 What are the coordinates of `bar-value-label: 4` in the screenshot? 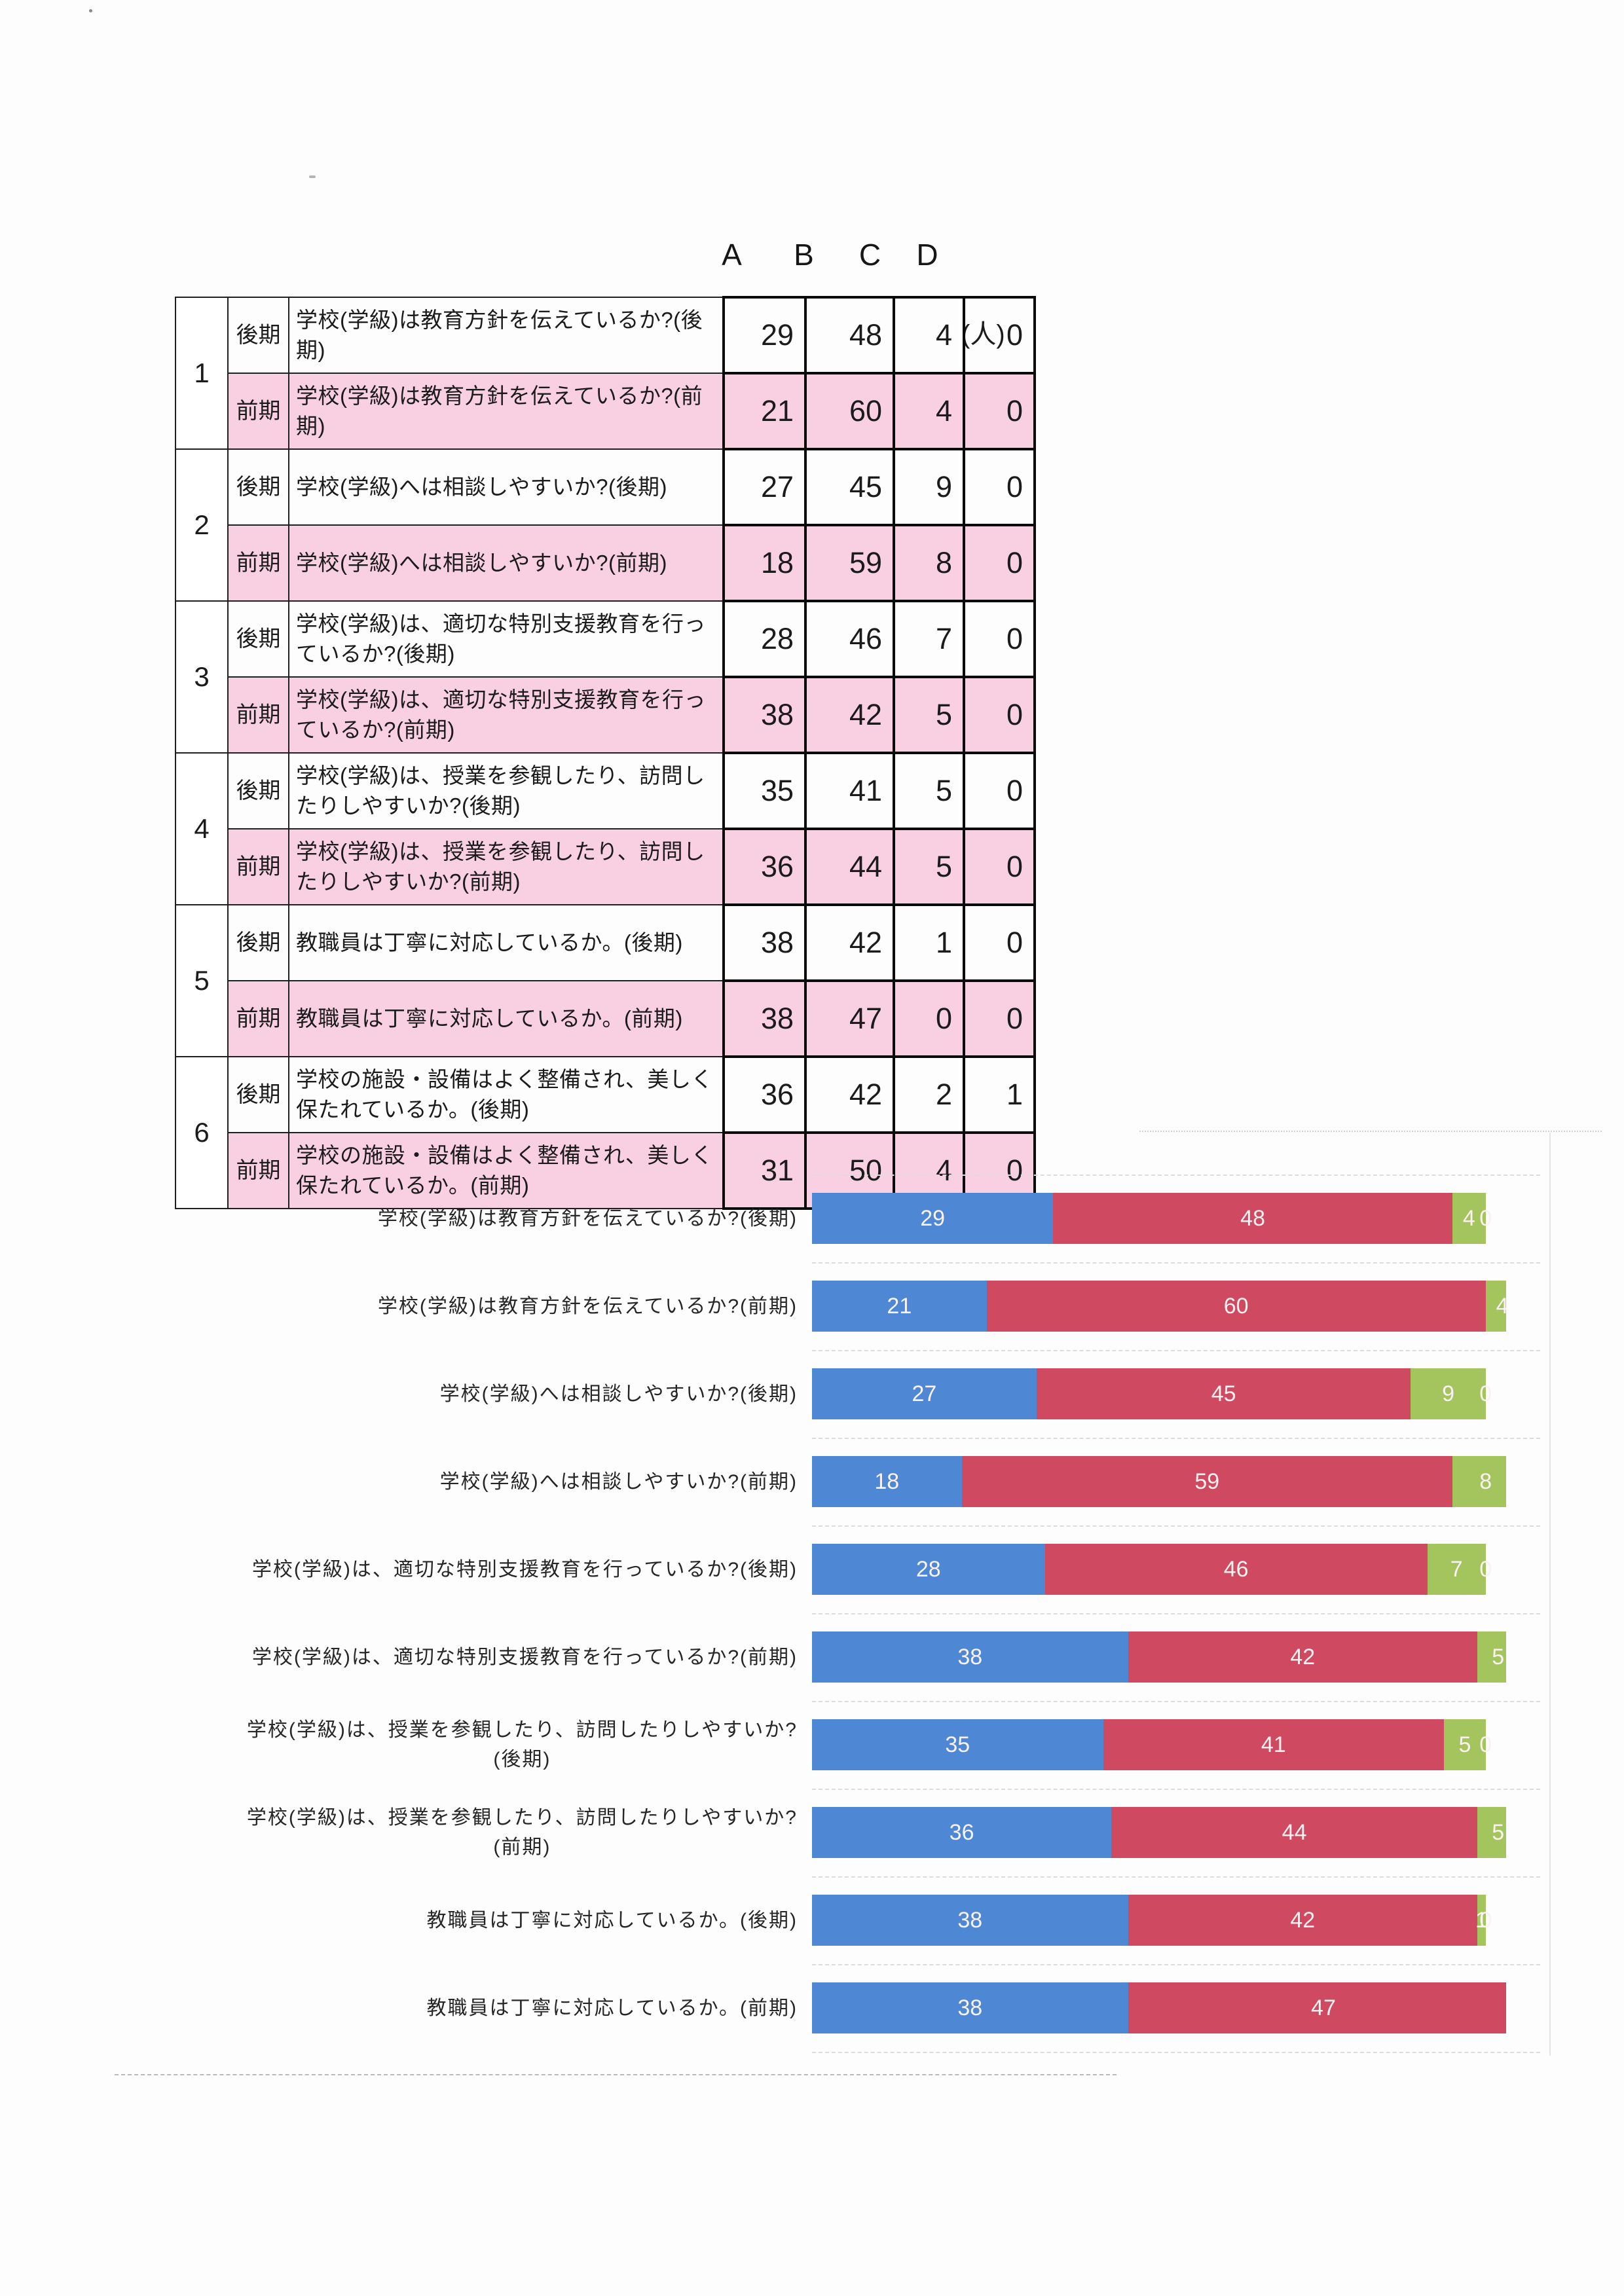 It's located at (1468, 1218).